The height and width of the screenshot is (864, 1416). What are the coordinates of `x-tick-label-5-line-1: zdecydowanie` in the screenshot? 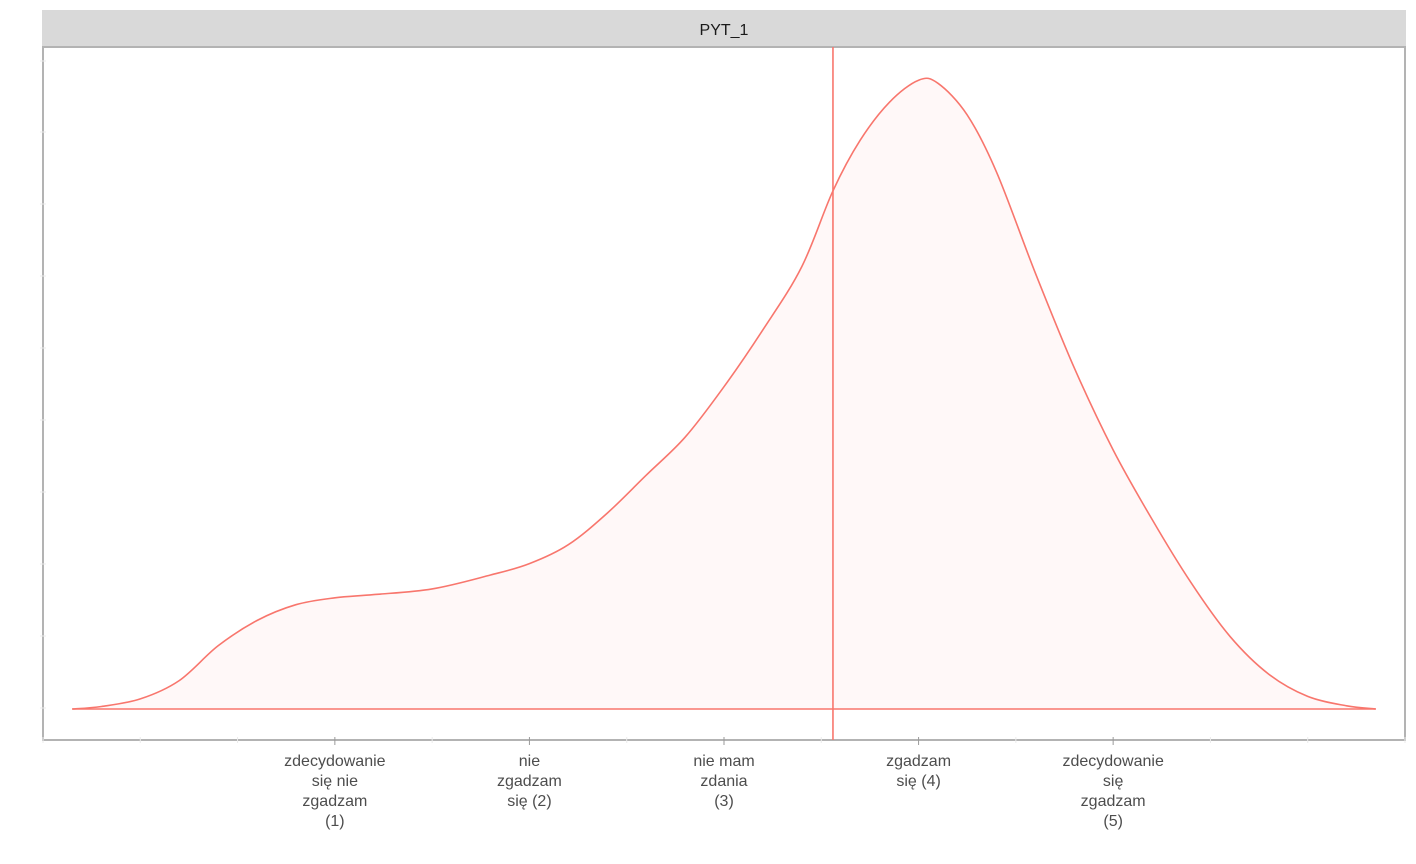 It's located at (1113, 761).